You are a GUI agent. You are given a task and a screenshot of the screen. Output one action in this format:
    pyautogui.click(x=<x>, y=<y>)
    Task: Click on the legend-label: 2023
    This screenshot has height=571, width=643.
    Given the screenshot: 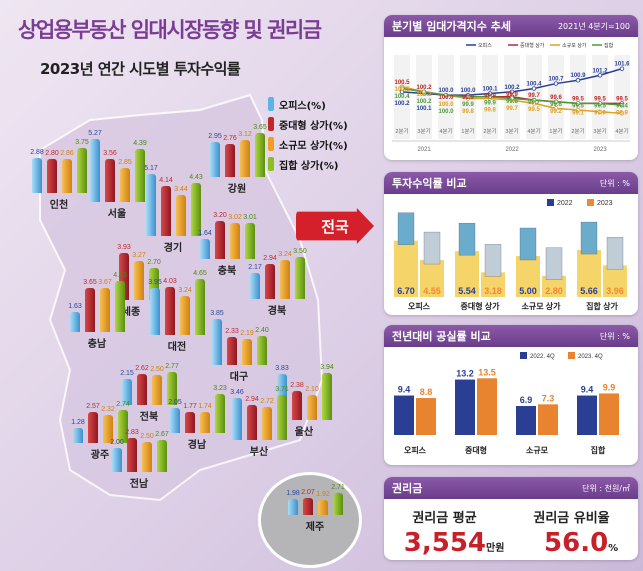 What is the action you would take?
    pyautogui.click(x=605, y=203)
    